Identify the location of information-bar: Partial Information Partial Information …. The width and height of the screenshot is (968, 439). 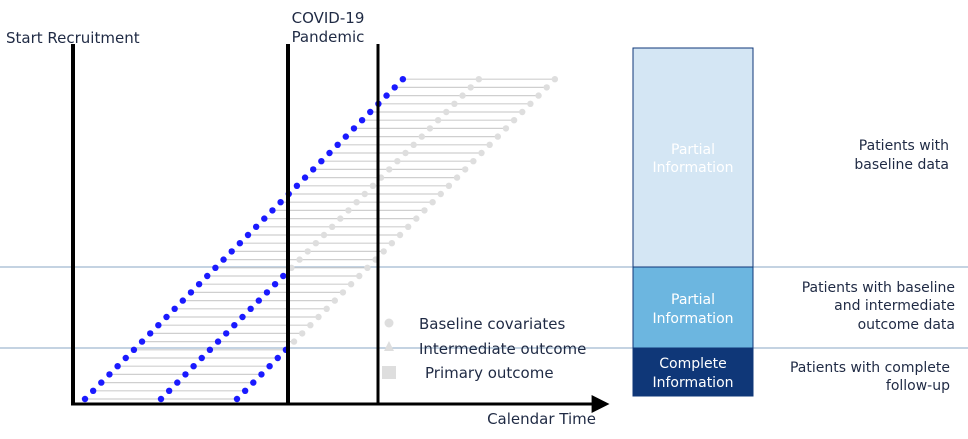
(693, 222).